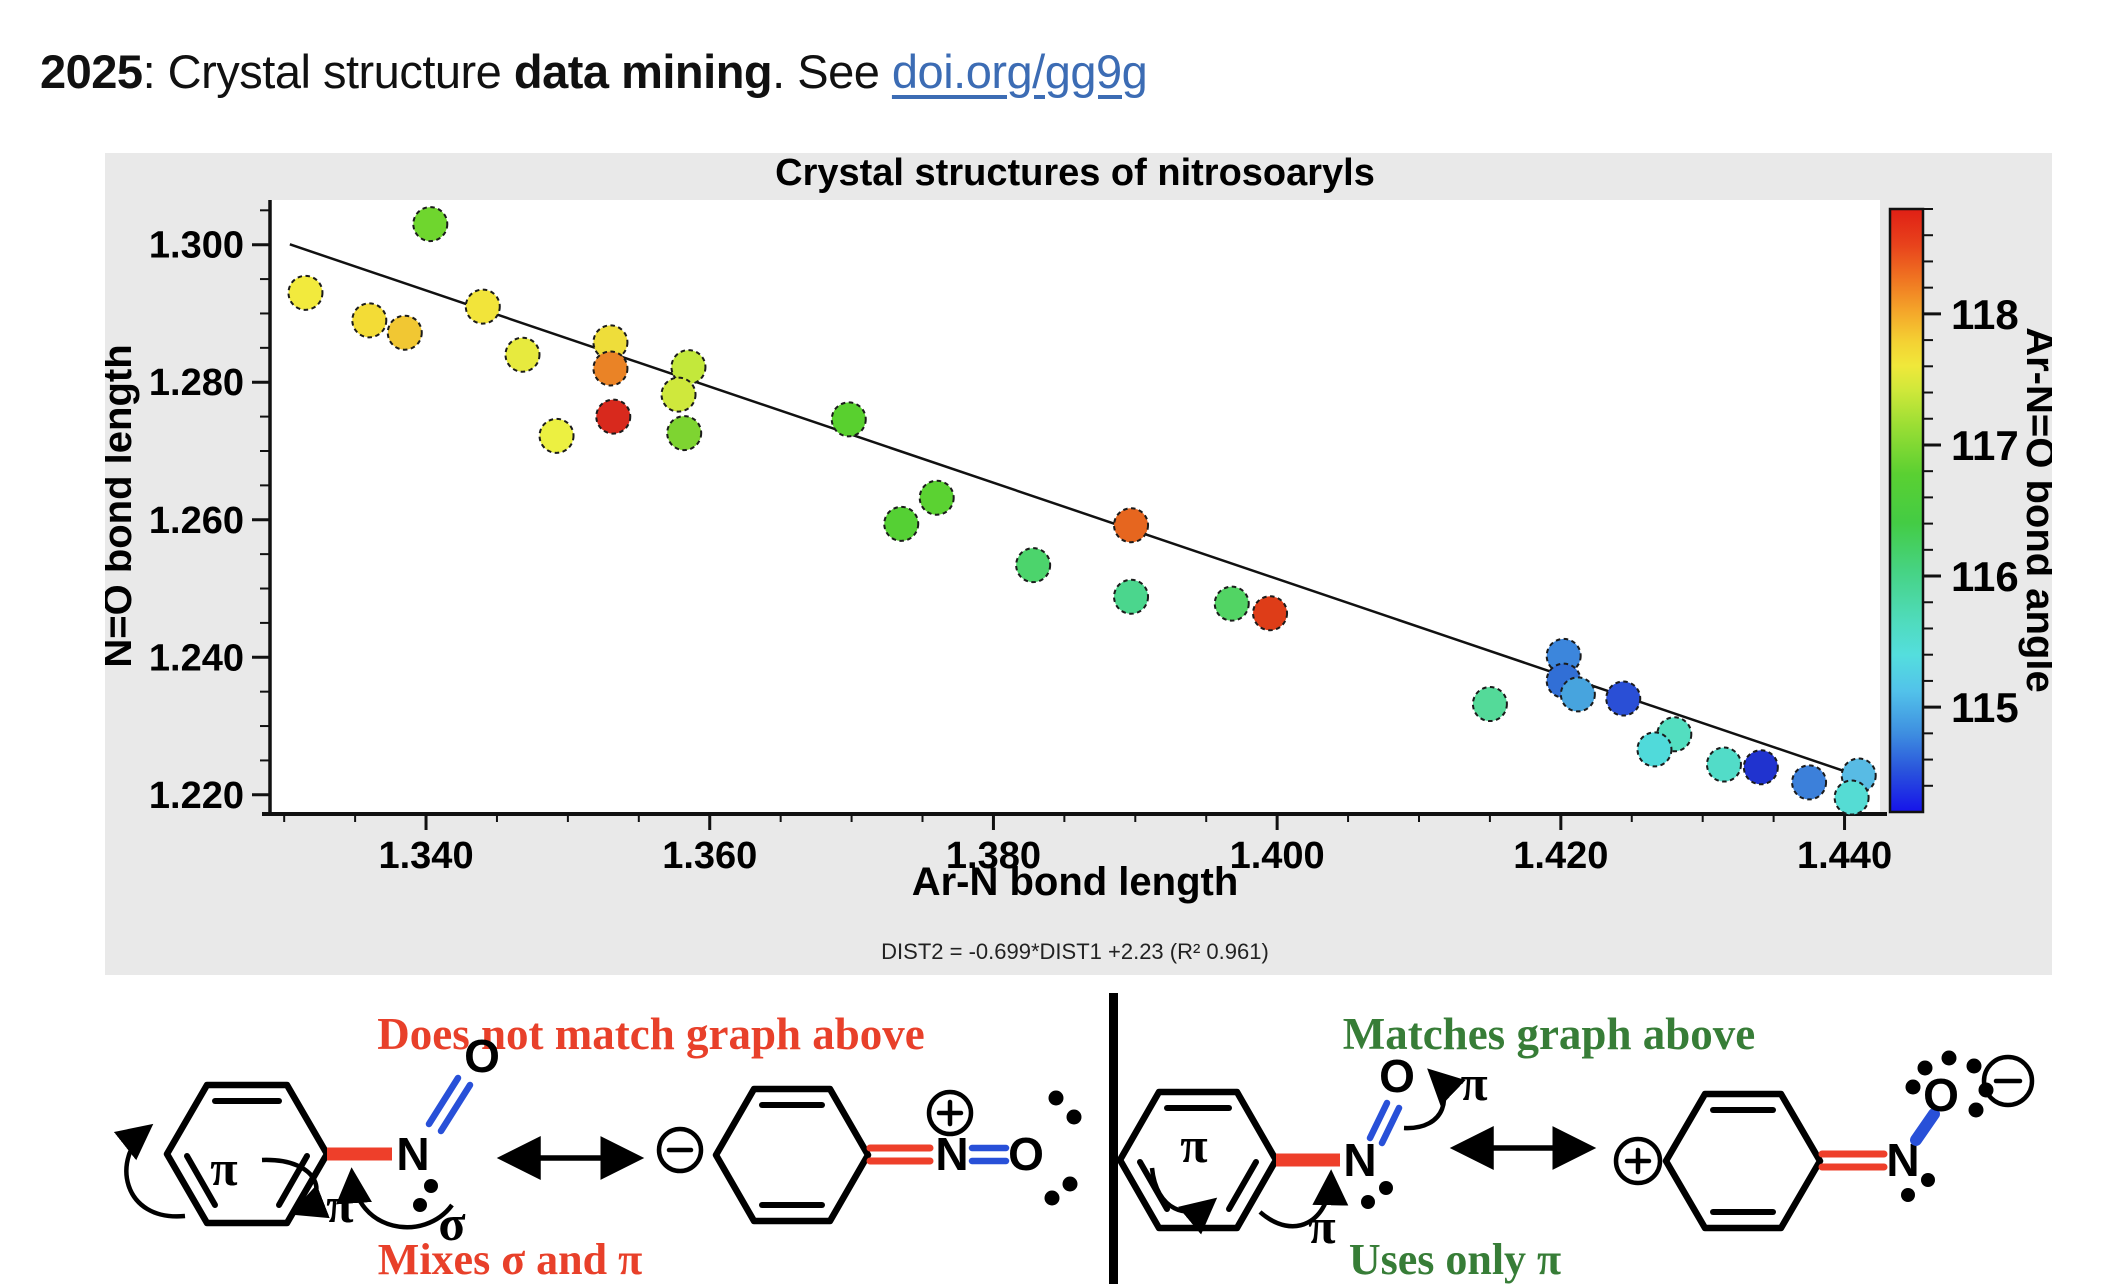  Describe the element at coordinates (832, 71) in the screenshot. I see `title-suffix: . See` at that location.